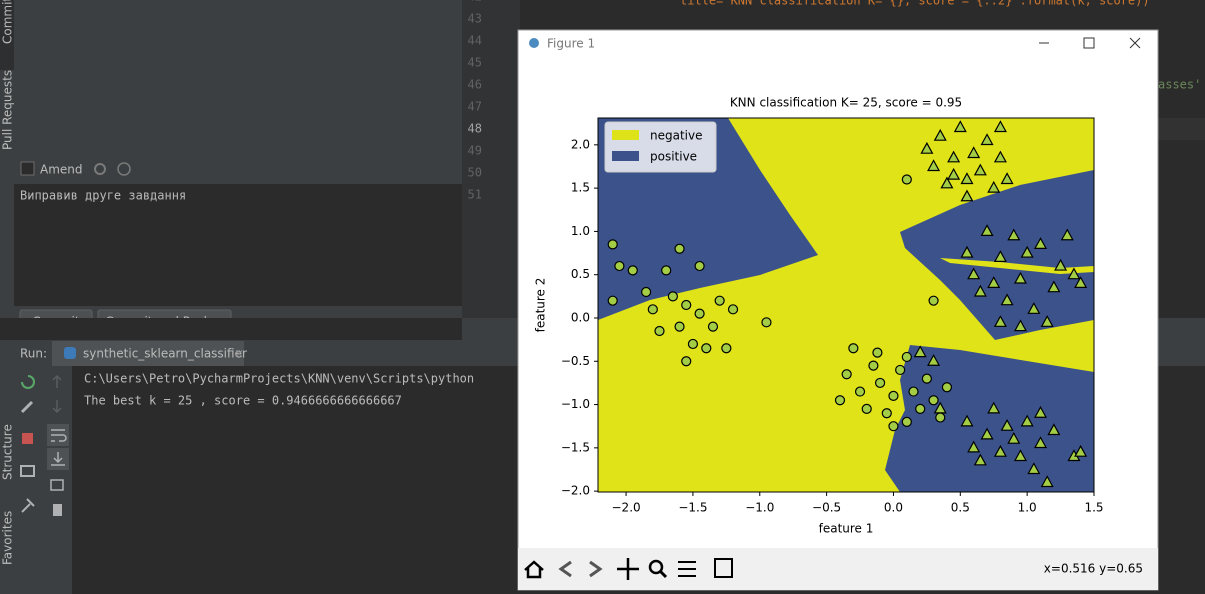  I want to click on print-icon, so click(57, 485).